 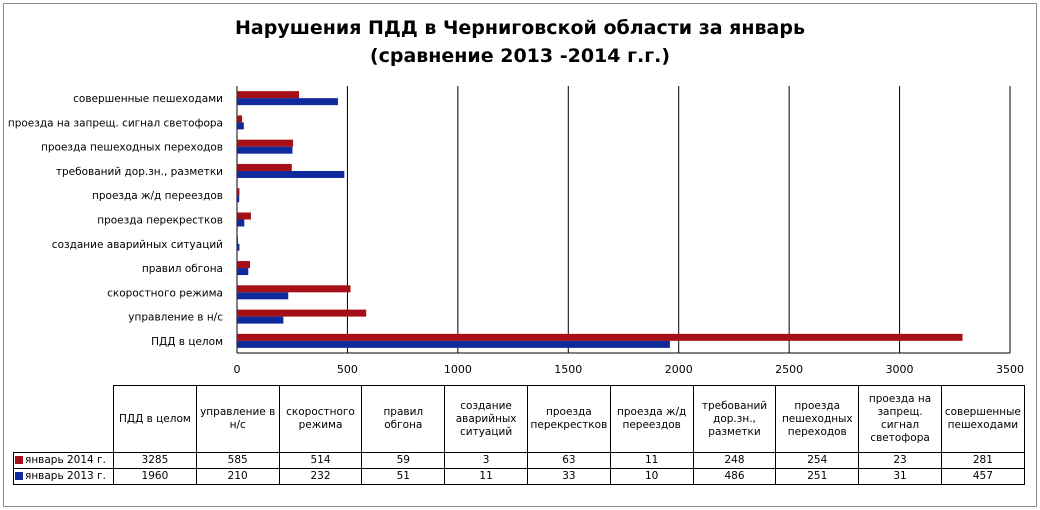 What do you see at coordinates (320, 476) in the screenshot?
I see `table-cell: 232` at bounding box center [320, 476].